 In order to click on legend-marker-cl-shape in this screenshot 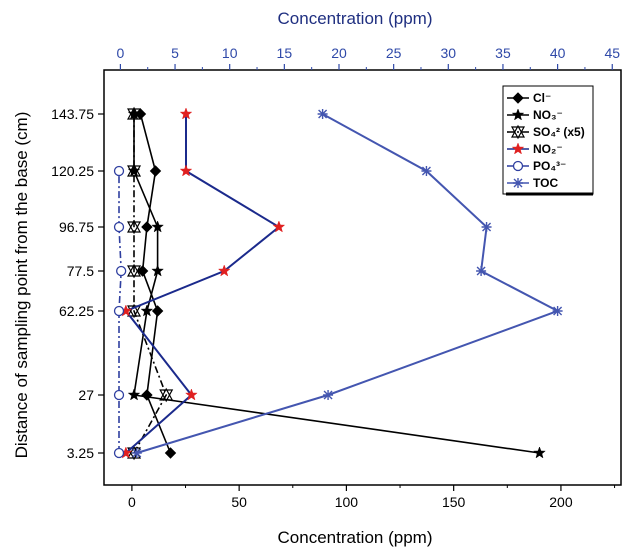, I will do `click(518, 98)`.